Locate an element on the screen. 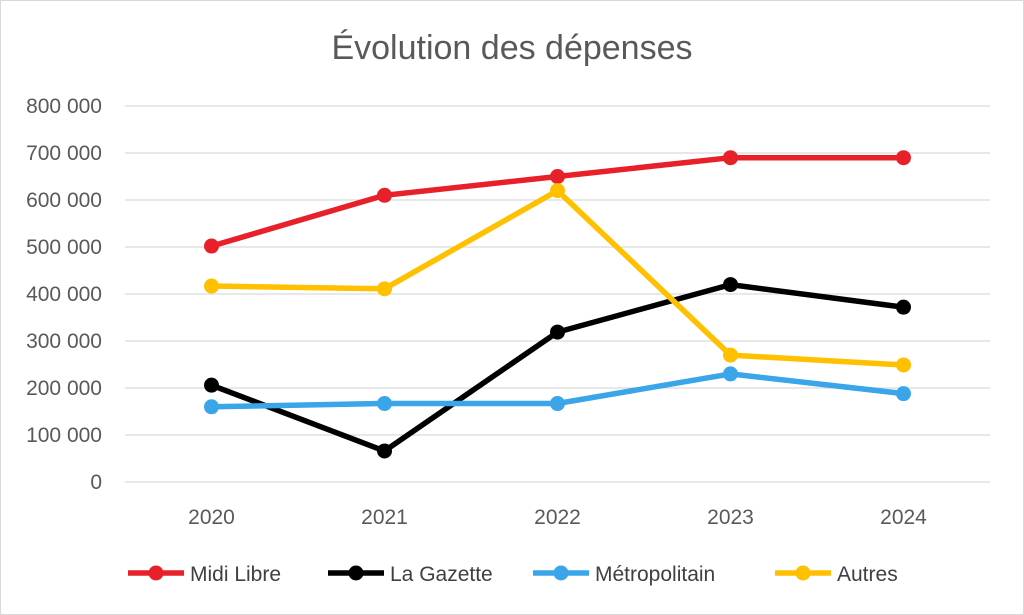  legend-item: Autres is located at coordinates (836, 574).